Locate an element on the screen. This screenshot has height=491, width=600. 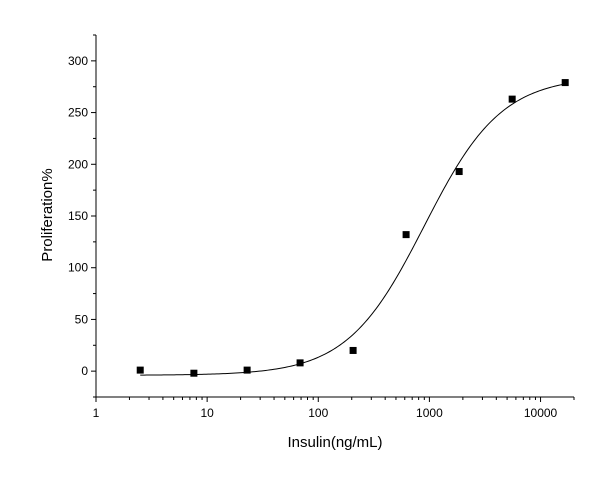
y-tick-label: 250 is located at coordinates (78, 113).